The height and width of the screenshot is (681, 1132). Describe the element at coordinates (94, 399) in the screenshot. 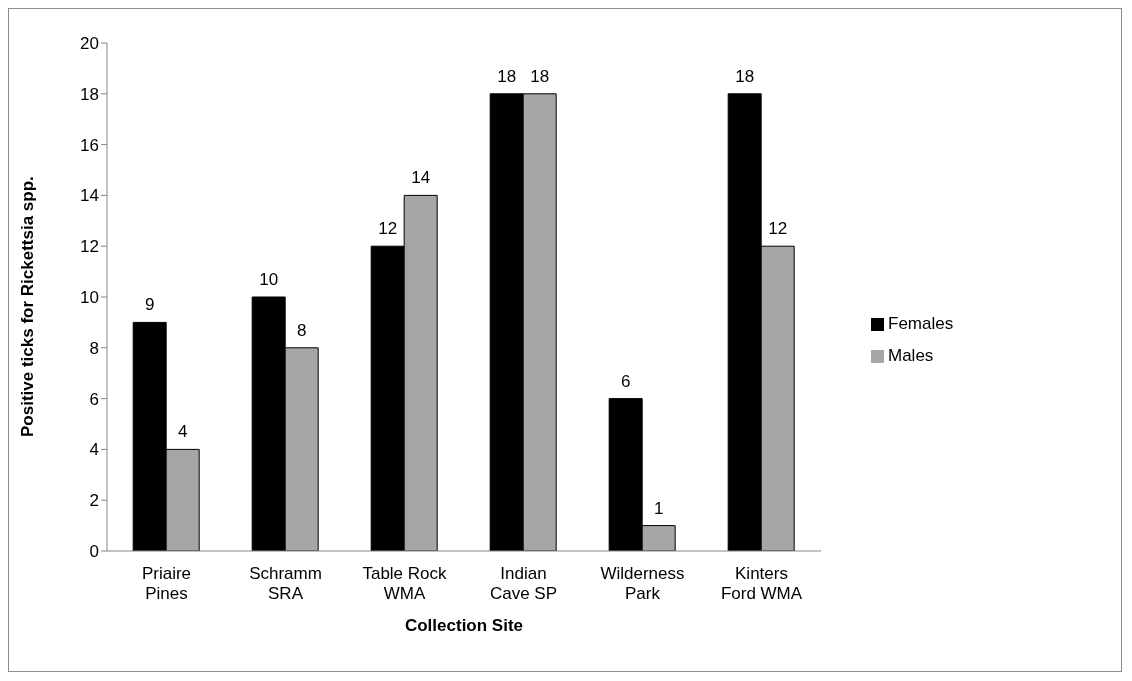

I see `y-tick-label: 6` at that location.